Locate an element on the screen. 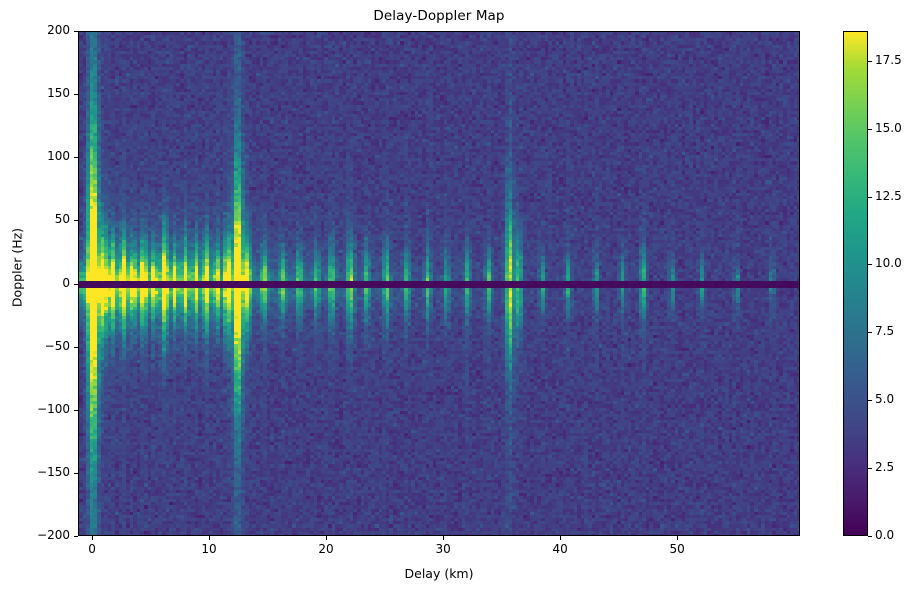 This screenshot has width=920, height=590. x-axis-label: Delay (km) is located at coordinates (439, 573).